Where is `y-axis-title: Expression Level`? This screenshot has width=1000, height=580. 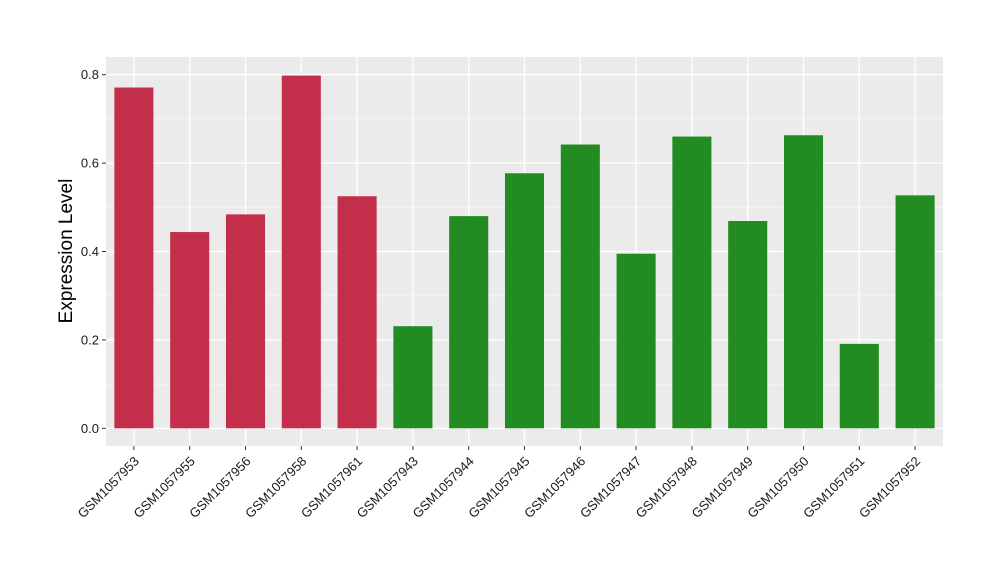
y-axis-title: Expression Level is located at coordinates (66, 251).